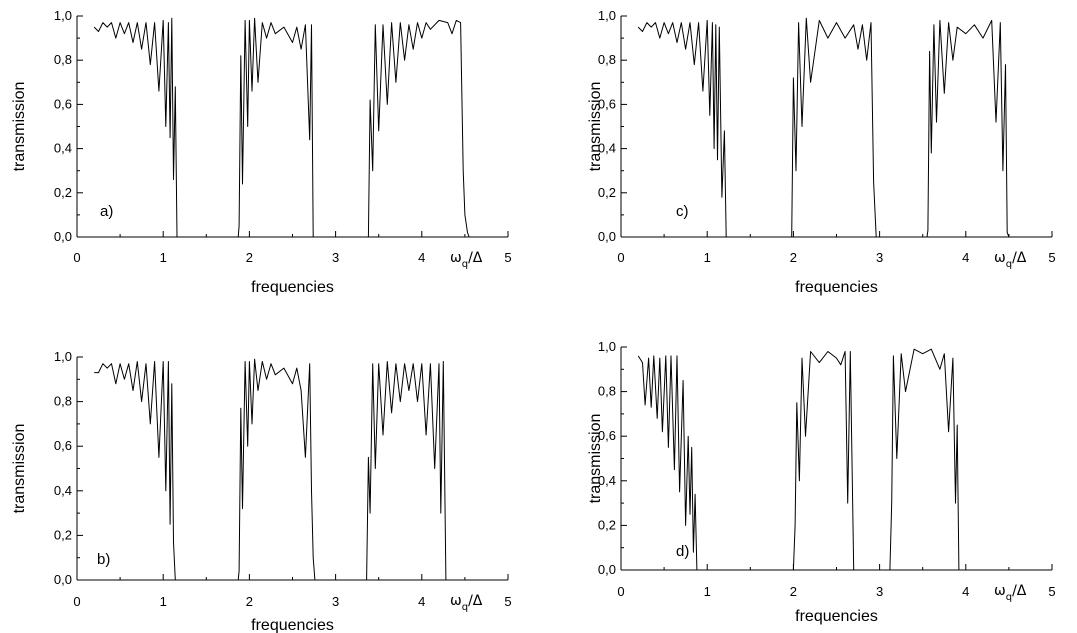 This screenshot has height=633, width=1077. Describe the element at coordinates (682, 211) in the screenshot. I see `panel-label: c)` at that location.